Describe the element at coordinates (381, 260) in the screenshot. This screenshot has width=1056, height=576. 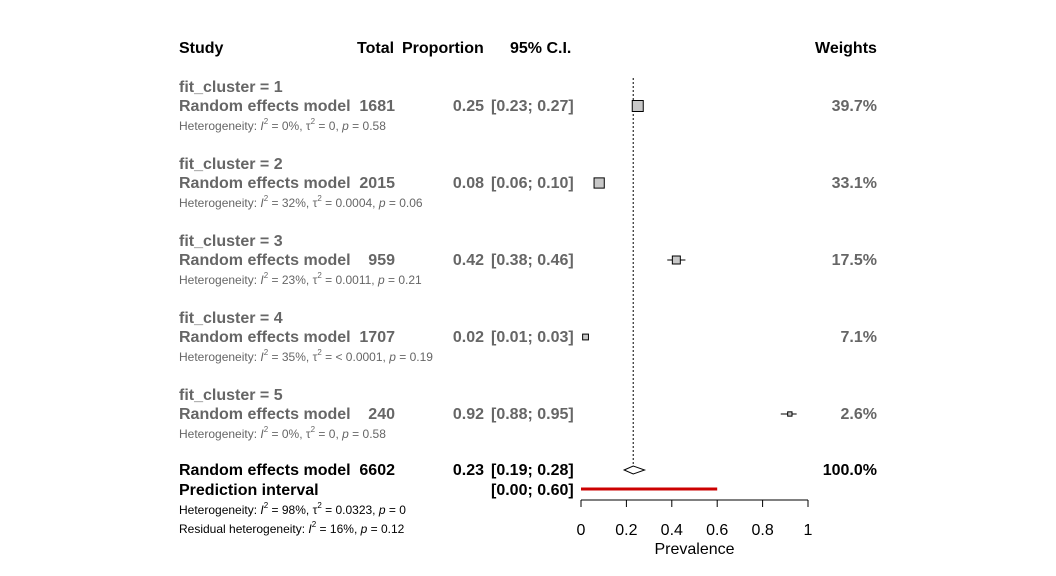
I see `subgroup-total: 959` at that location.